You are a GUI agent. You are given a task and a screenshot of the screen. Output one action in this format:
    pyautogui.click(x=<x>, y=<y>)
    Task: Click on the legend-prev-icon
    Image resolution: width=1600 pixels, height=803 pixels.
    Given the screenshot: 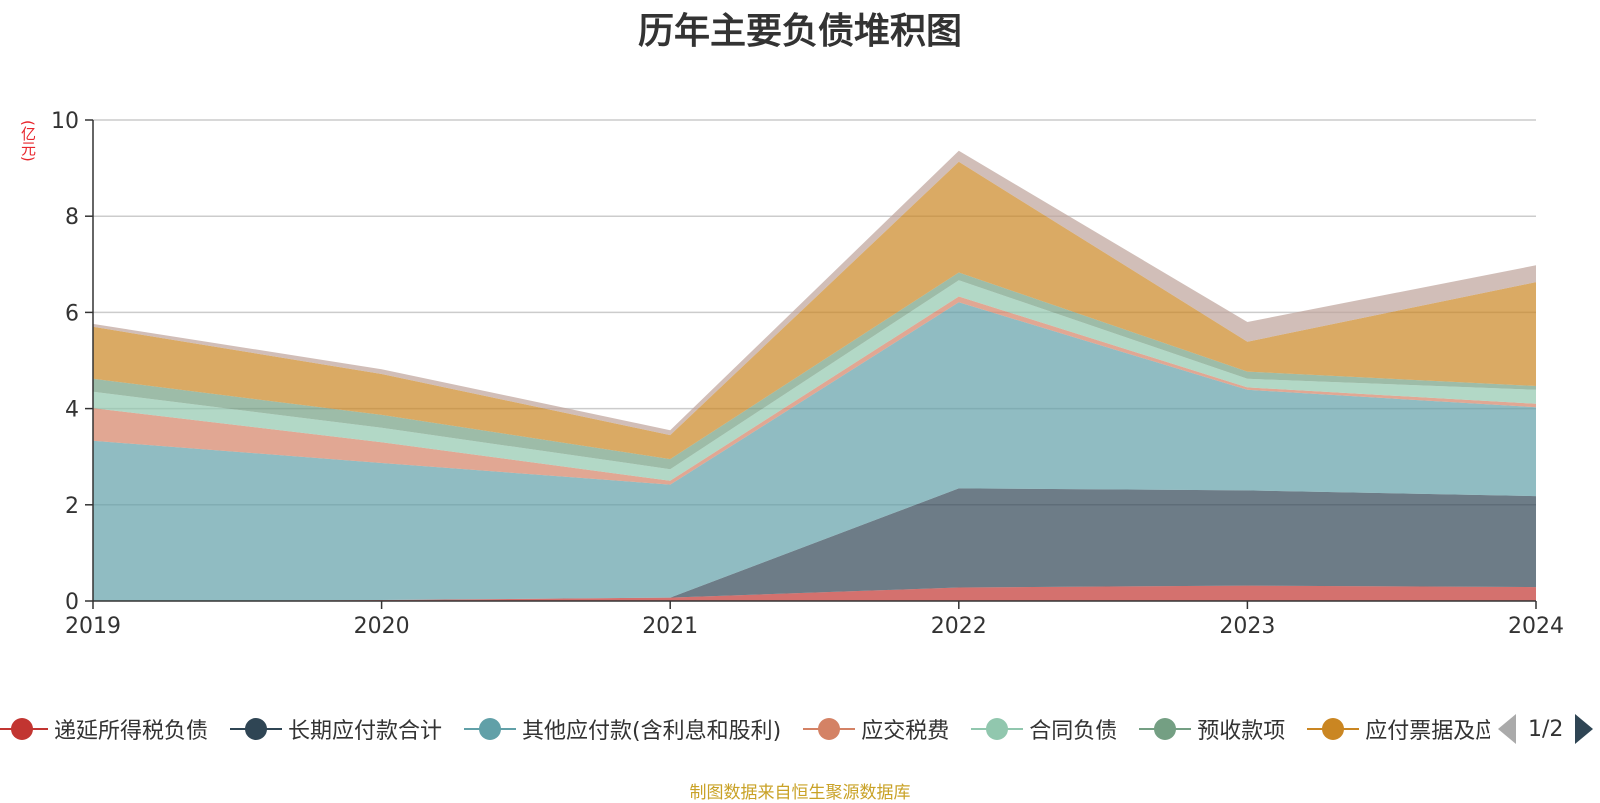 What is the action you would take?
    pyautogui.click(x=1507, y=729)
    